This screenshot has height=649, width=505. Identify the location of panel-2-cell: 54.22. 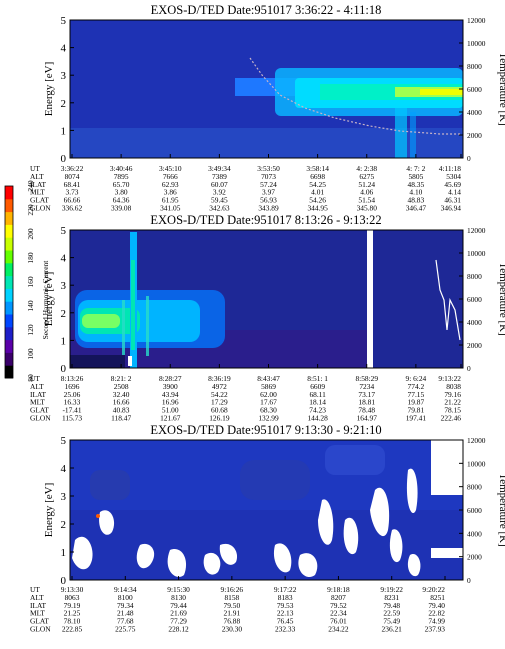
(219, 394).